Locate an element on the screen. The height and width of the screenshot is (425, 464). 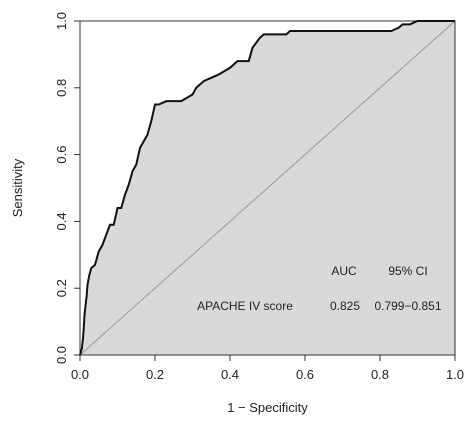
y-tick-label: 0.6 is located at coordinates (61, 155).